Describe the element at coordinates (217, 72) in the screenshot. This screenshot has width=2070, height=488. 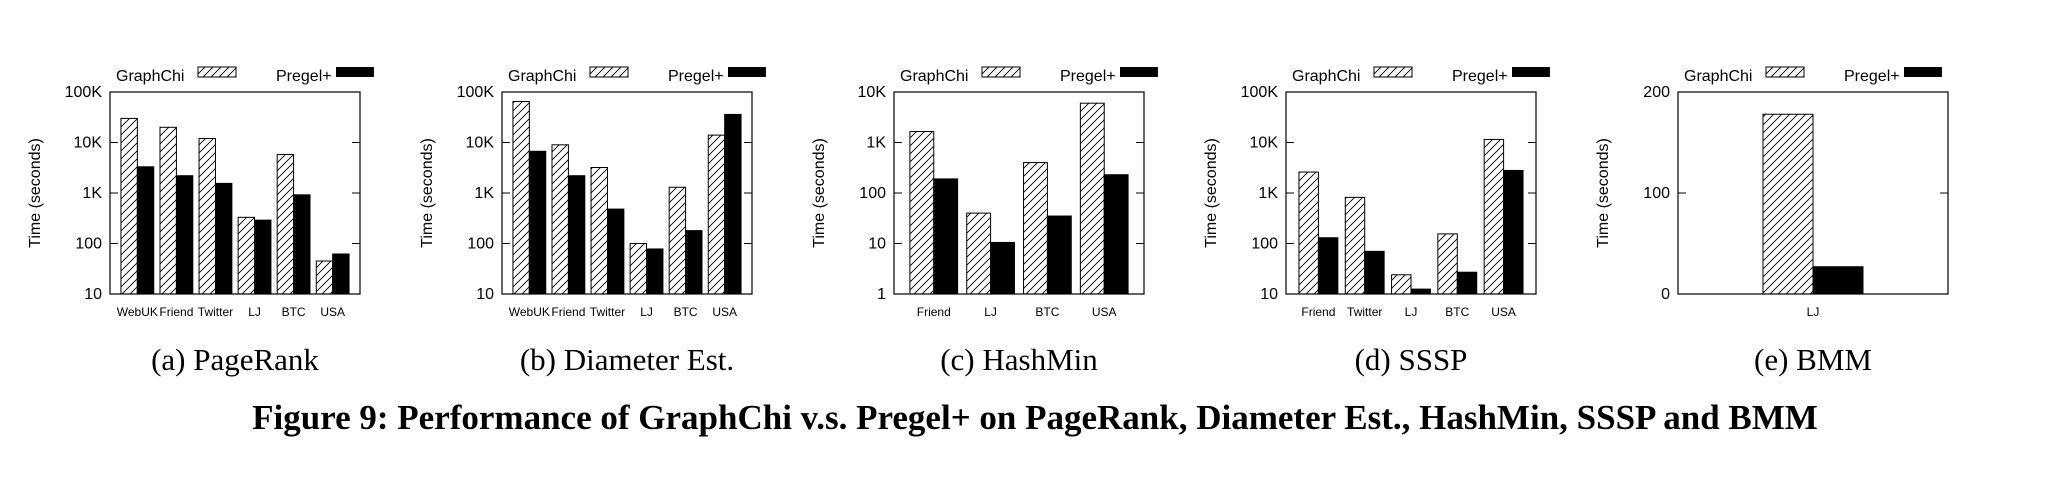
I see `legend-swatch-hatch` at that location.